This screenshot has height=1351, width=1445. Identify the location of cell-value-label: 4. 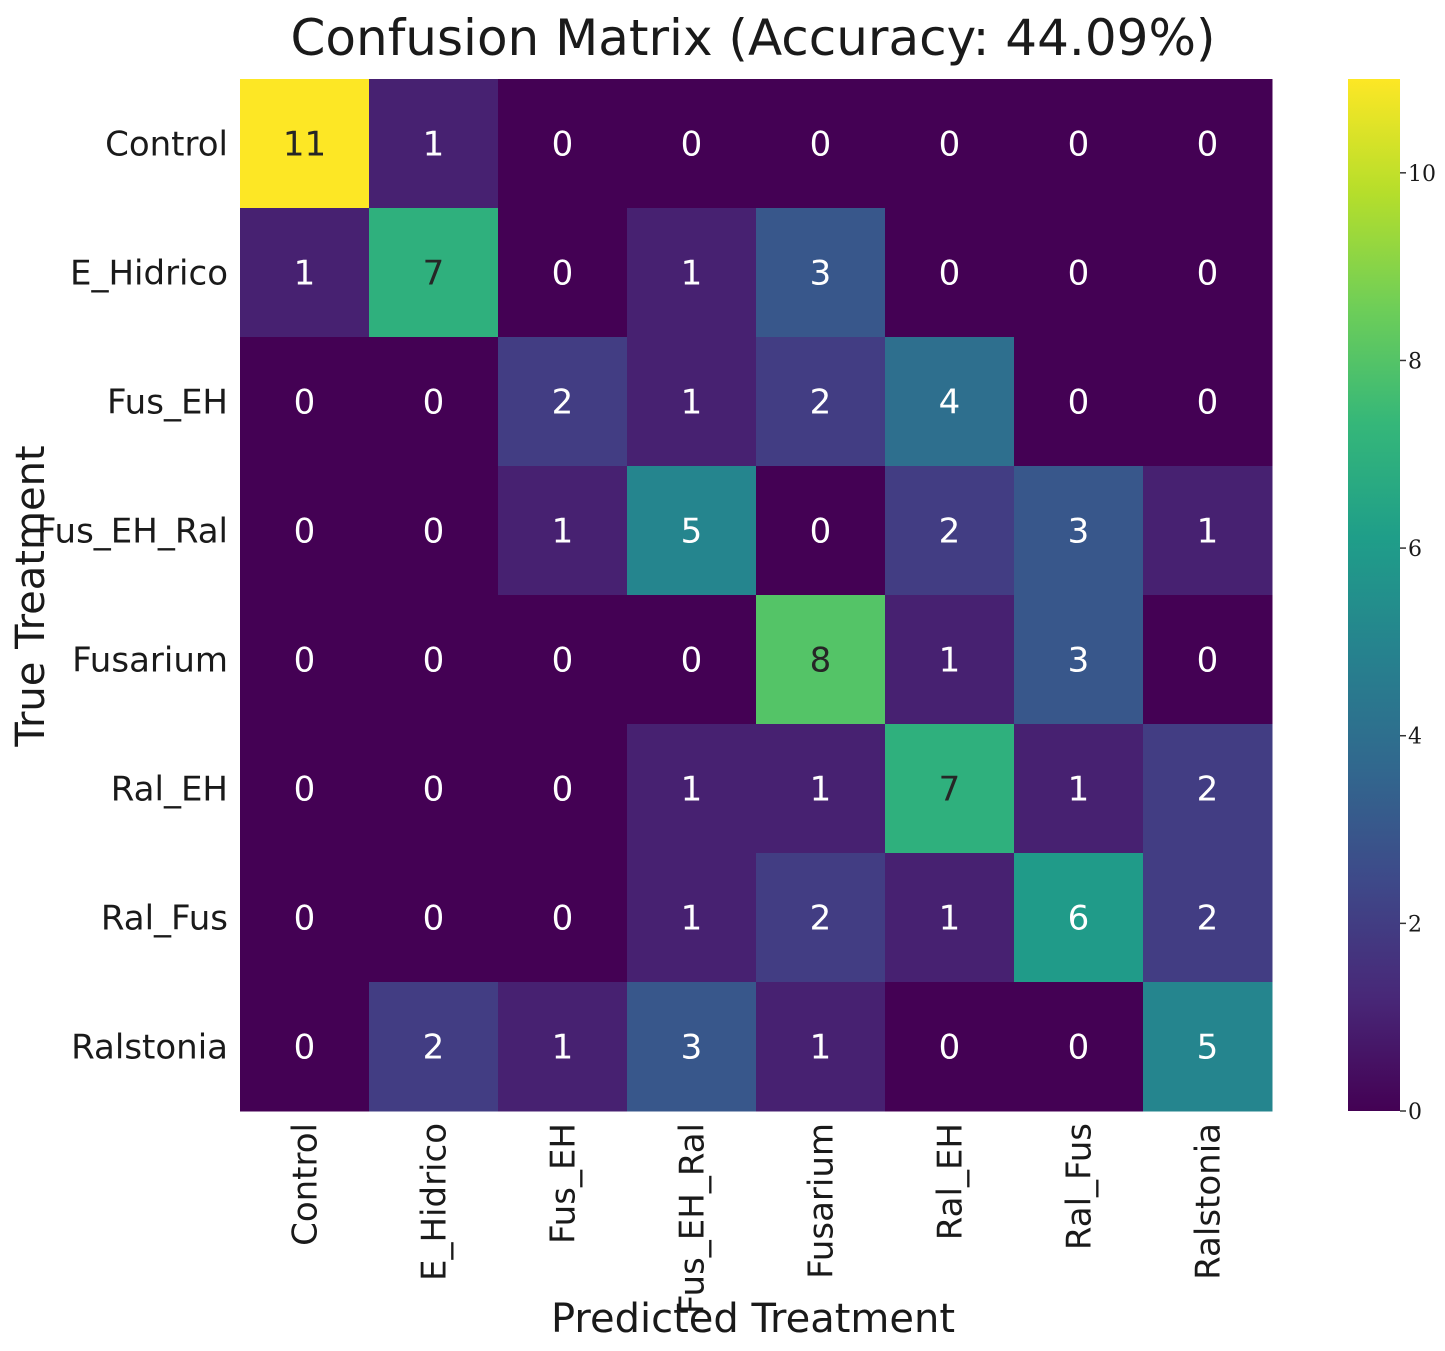
(950, 403).